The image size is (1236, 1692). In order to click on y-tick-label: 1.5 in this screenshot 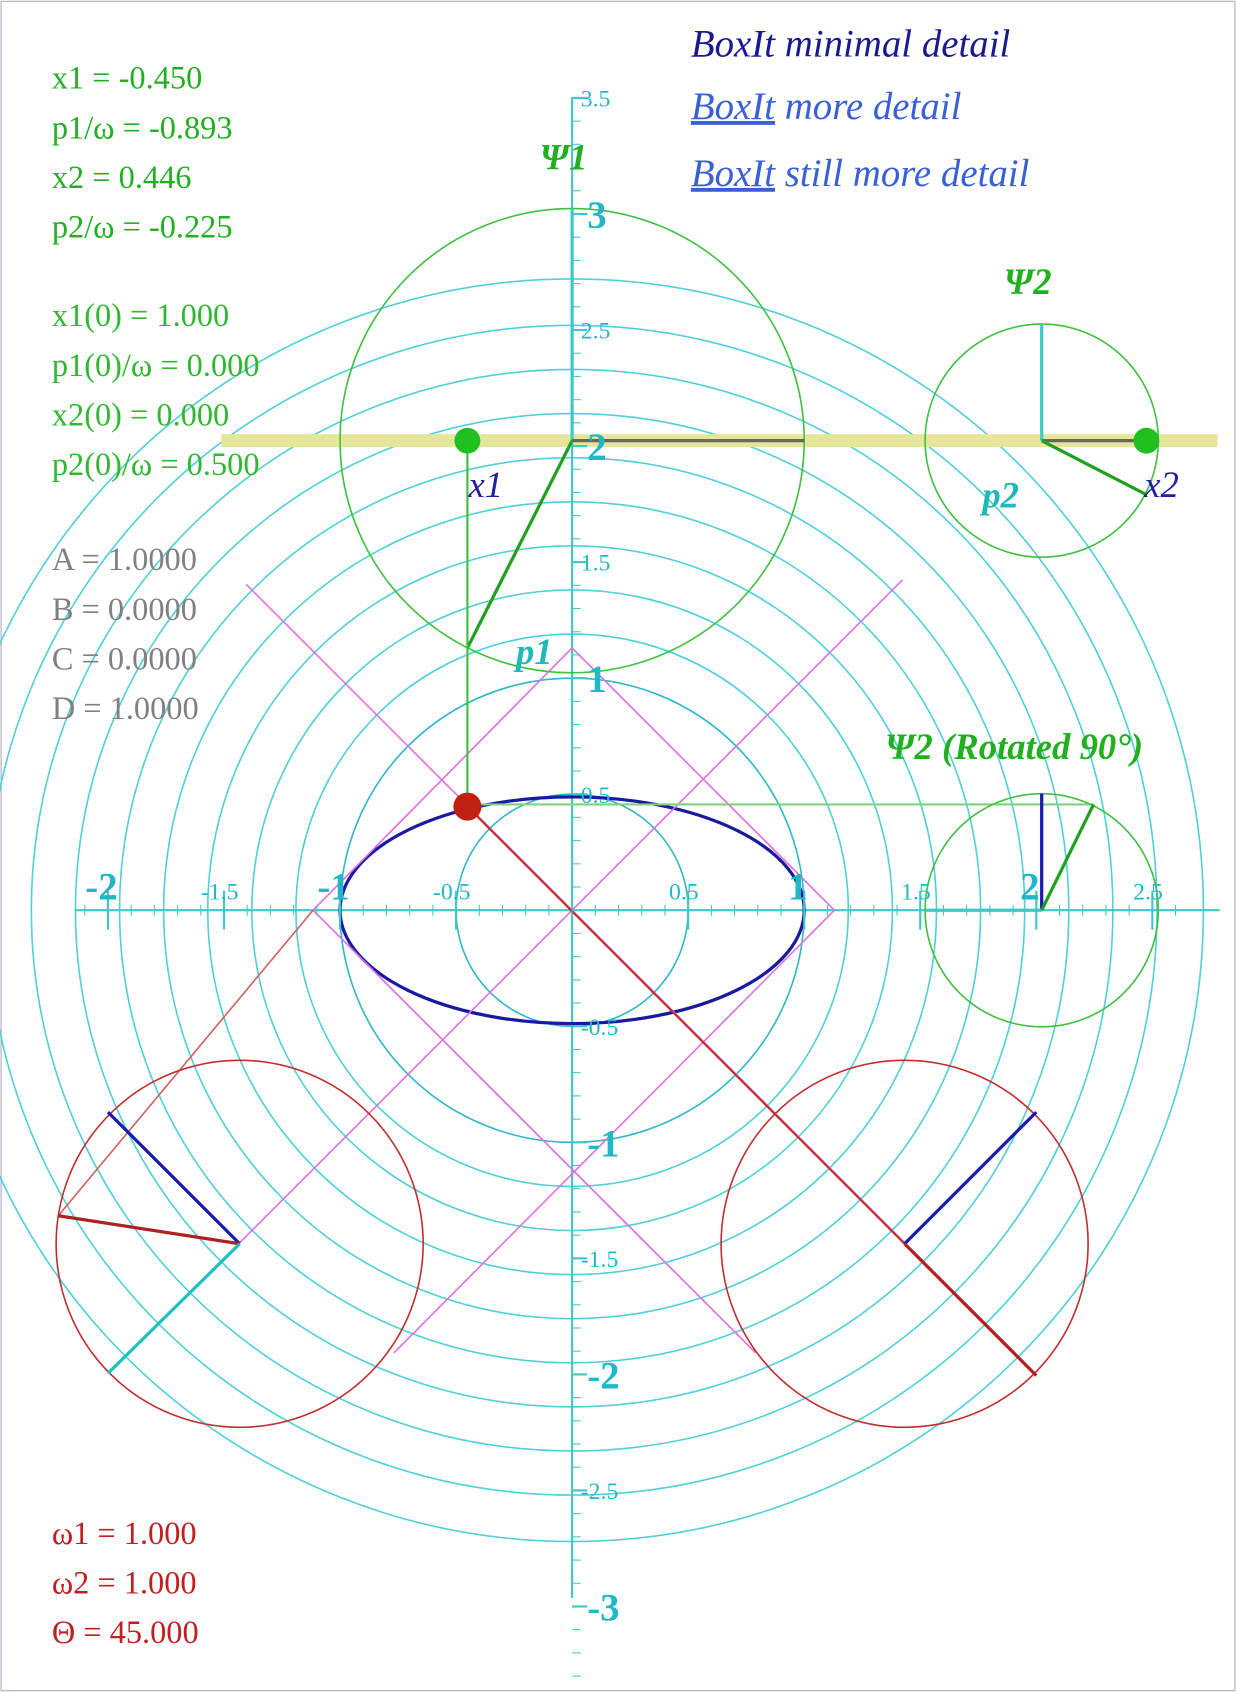, I will do `click(596, 564)`.